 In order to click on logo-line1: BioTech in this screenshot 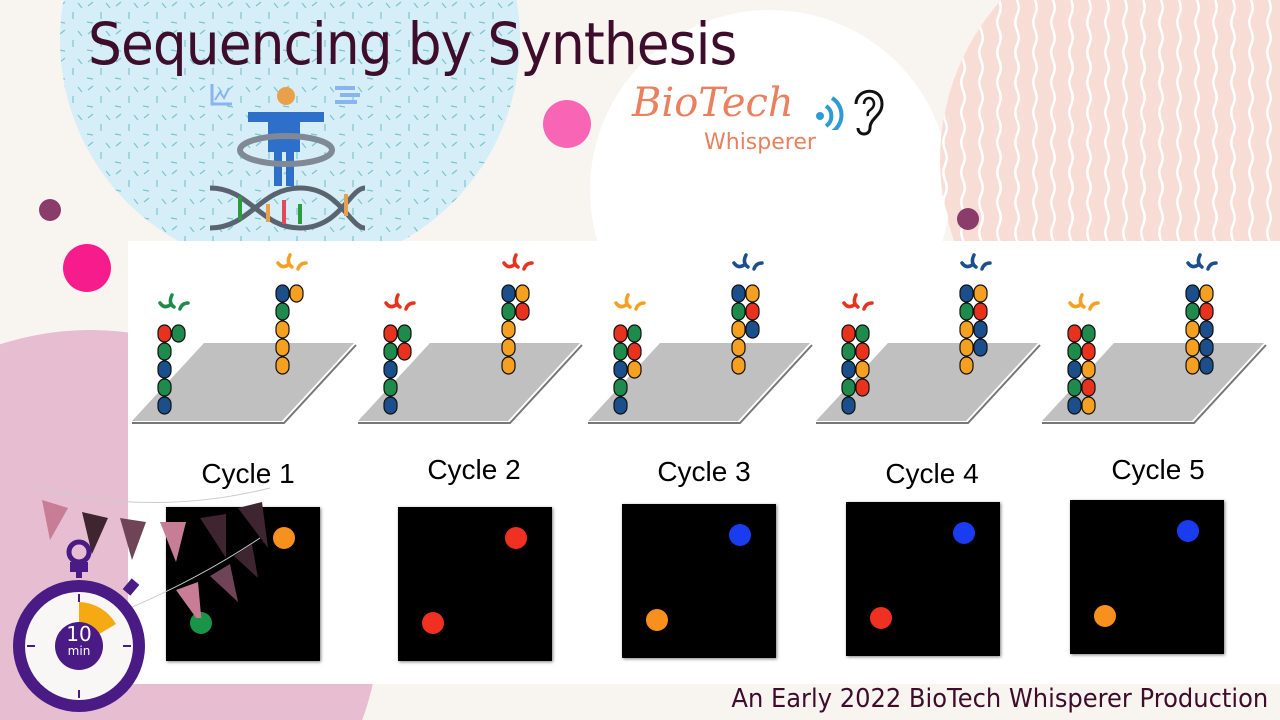, I will do `click(713, 103)`.